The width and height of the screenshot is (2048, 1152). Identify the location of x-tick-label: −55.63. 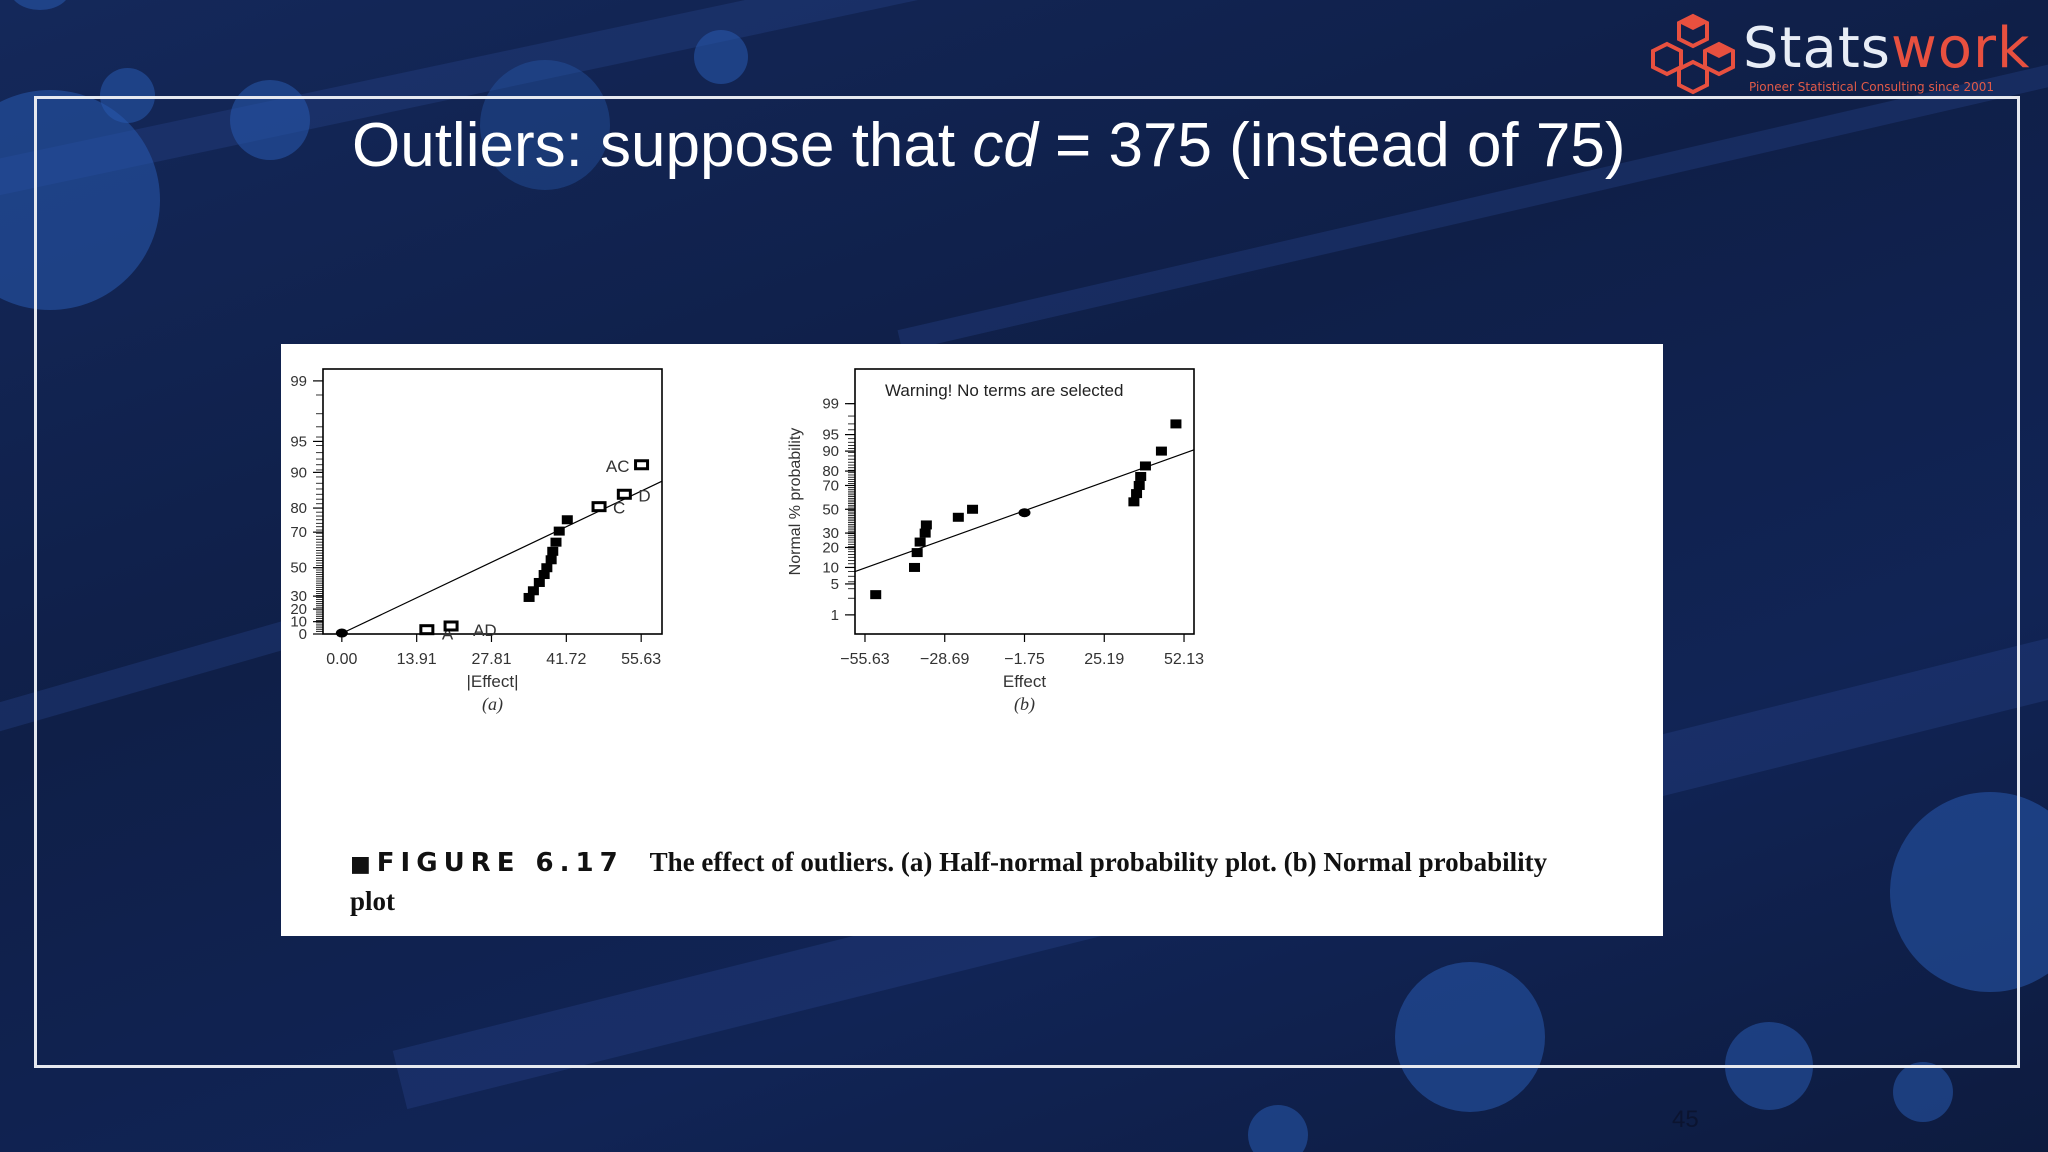
(864, 659).